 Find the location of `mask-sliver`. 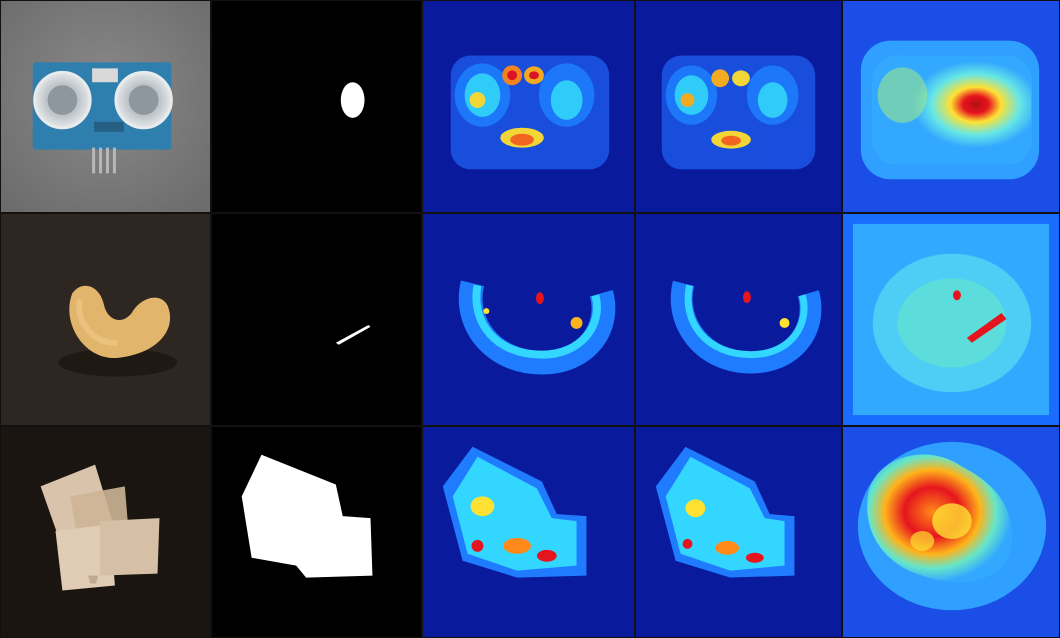

mask-sliver is located at coordinates (316, 319).